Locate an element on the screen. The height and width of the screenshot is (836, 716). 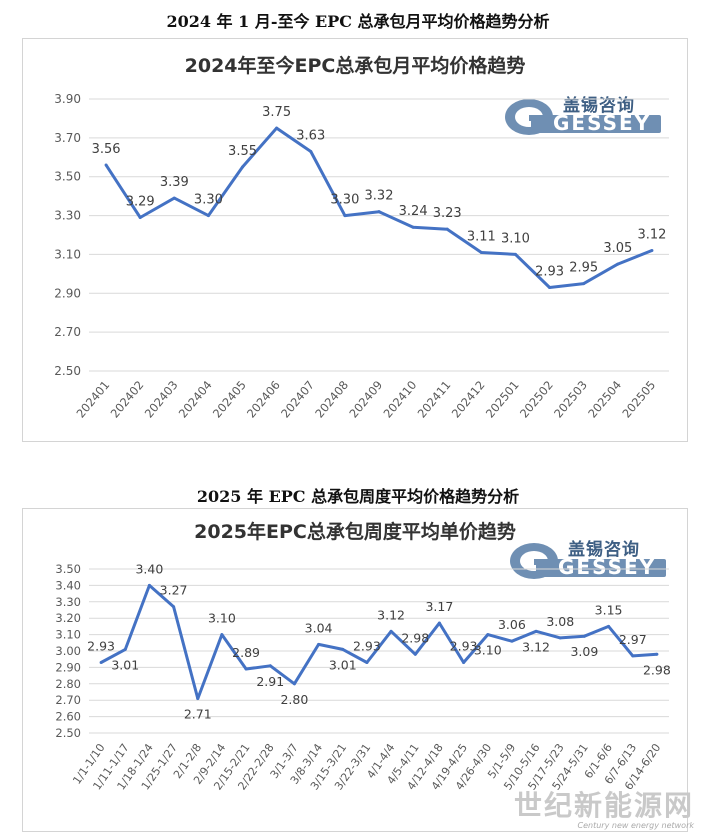
watermark-text-en: Century new energy network is located at coordinates (635, 825).